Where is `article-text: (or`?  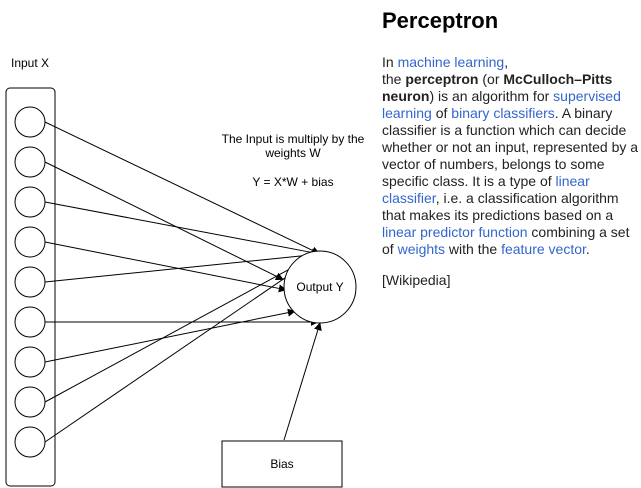
article-text: (or is located at coordinates (491, 79).